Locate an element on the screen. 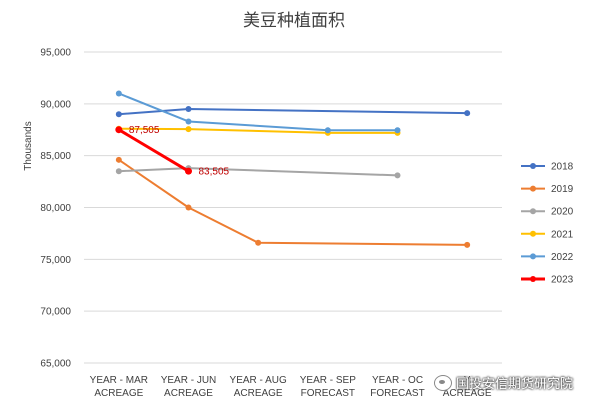  y-axis-label: Thousands is located at coordinates (28, 145).